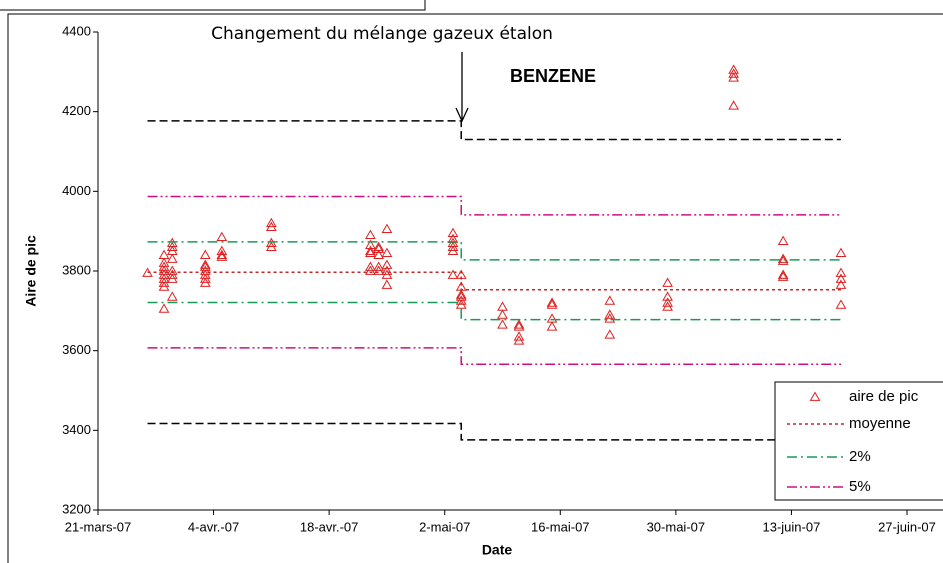  Describe the element at coordinates (907, 526) in the screenshot. I see `x-tick-label: 27-juin-07` at that location.